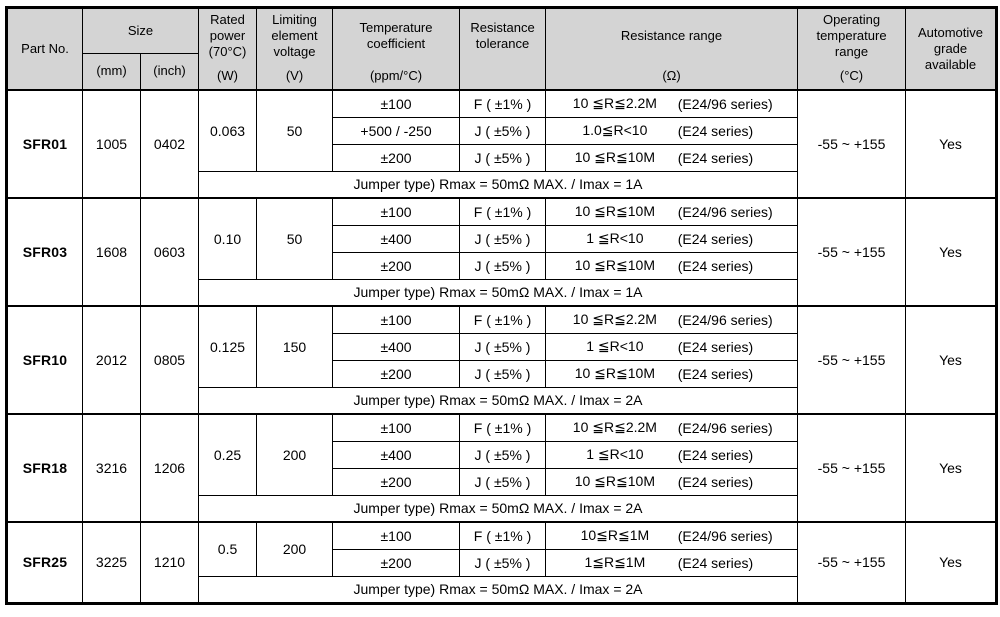  Describe the element at coordinates (295, 346) in the screenshot. I see `limiting-voltage-cell: 150` at that location.